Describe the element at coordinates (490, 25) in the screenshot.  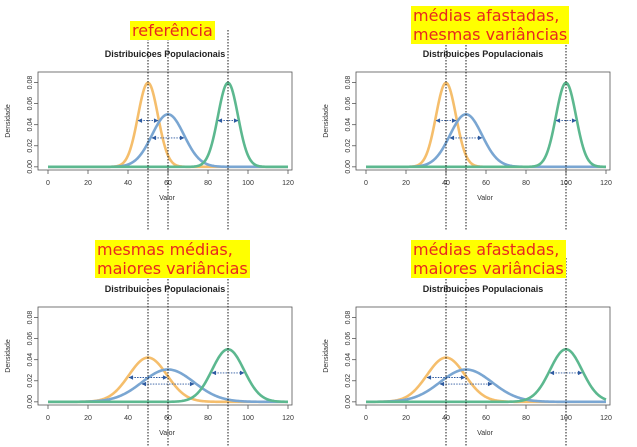
I see `annotation-banner: médias afastadas, mesmas variâncias` at that location.